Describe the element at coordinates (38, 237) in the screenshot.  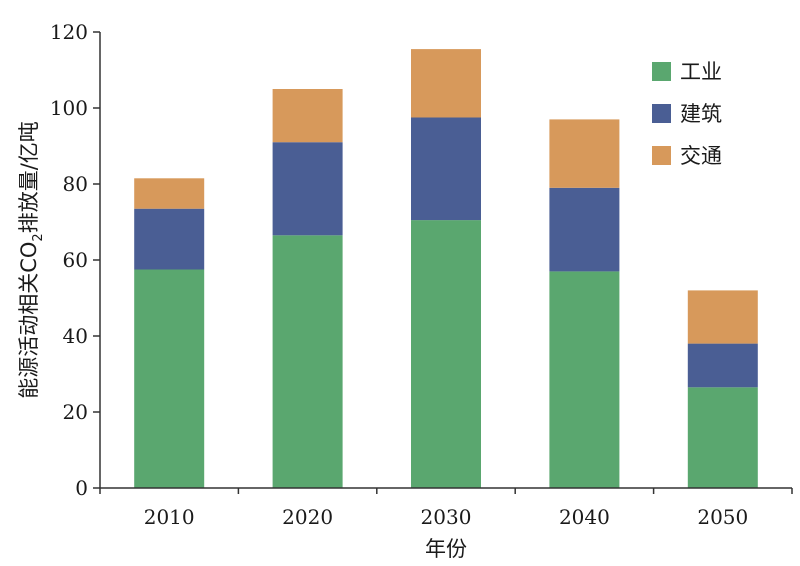
I see `y-axis-title-subscript: 2` at that location.